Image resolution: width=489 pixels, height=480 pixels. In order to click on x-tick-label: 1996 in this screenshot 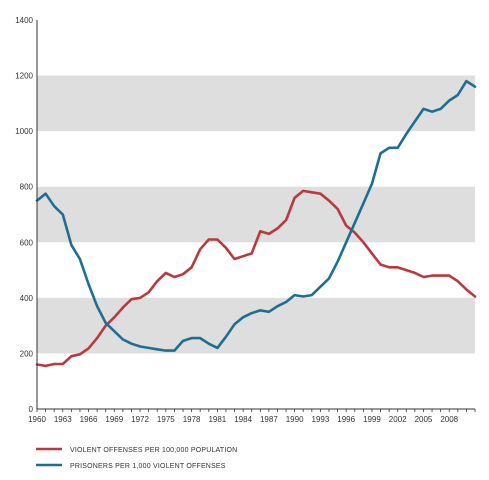, I will do `click(346, 419)`.